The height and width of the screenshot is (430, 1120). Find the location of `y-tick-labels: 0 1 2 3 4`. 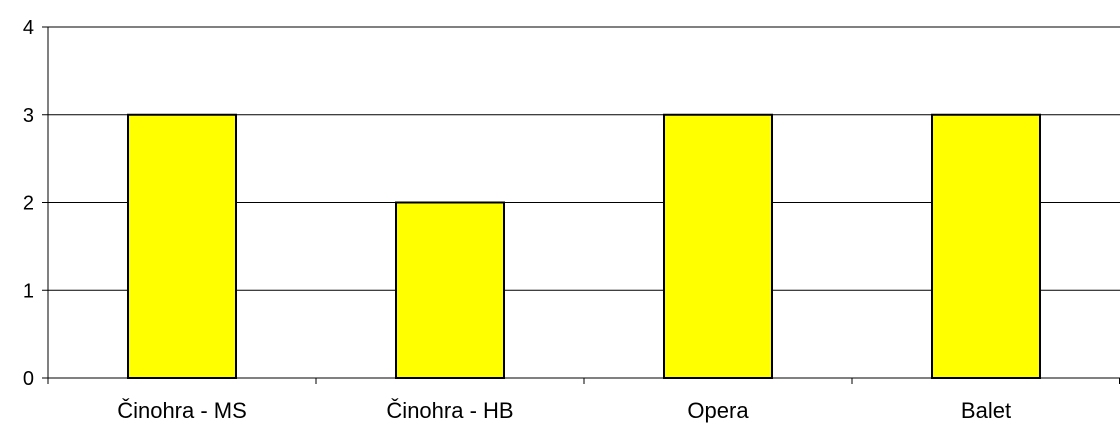

y-tick-labels: 0 1 2 3 4 is located at coordinates (28, 203).